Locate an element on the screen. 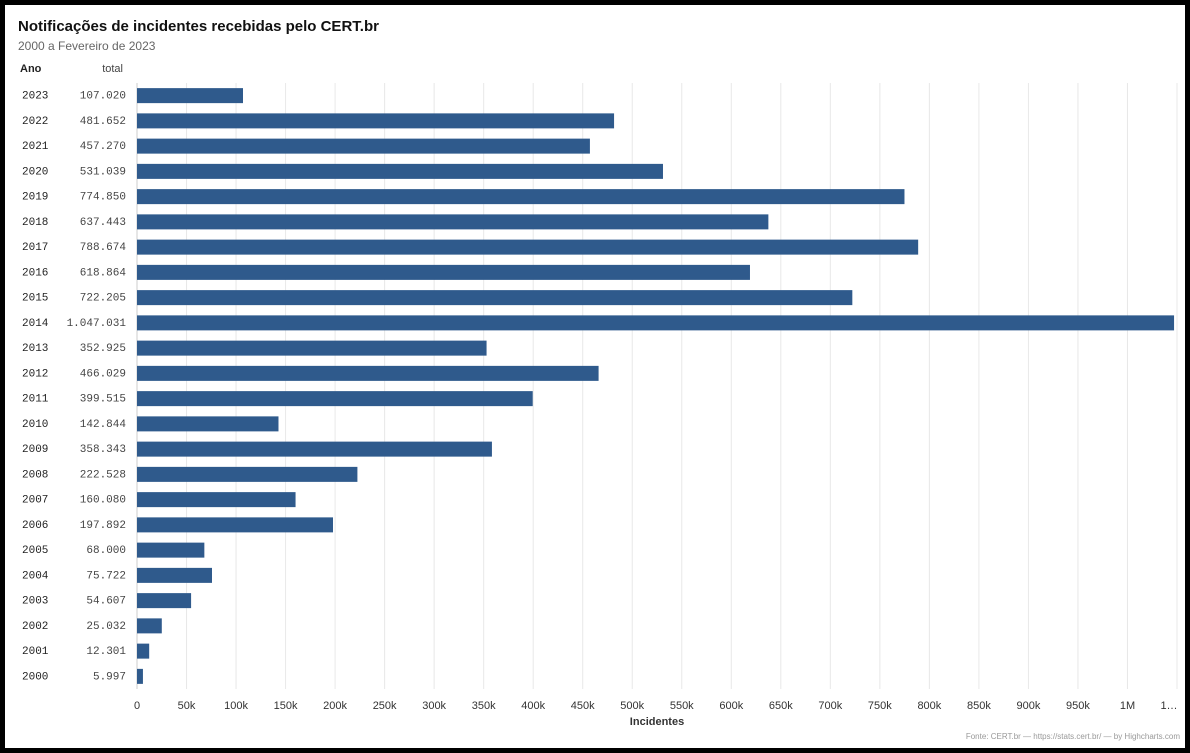  x-tick-label: 0 is located at coordinates (137, 706).